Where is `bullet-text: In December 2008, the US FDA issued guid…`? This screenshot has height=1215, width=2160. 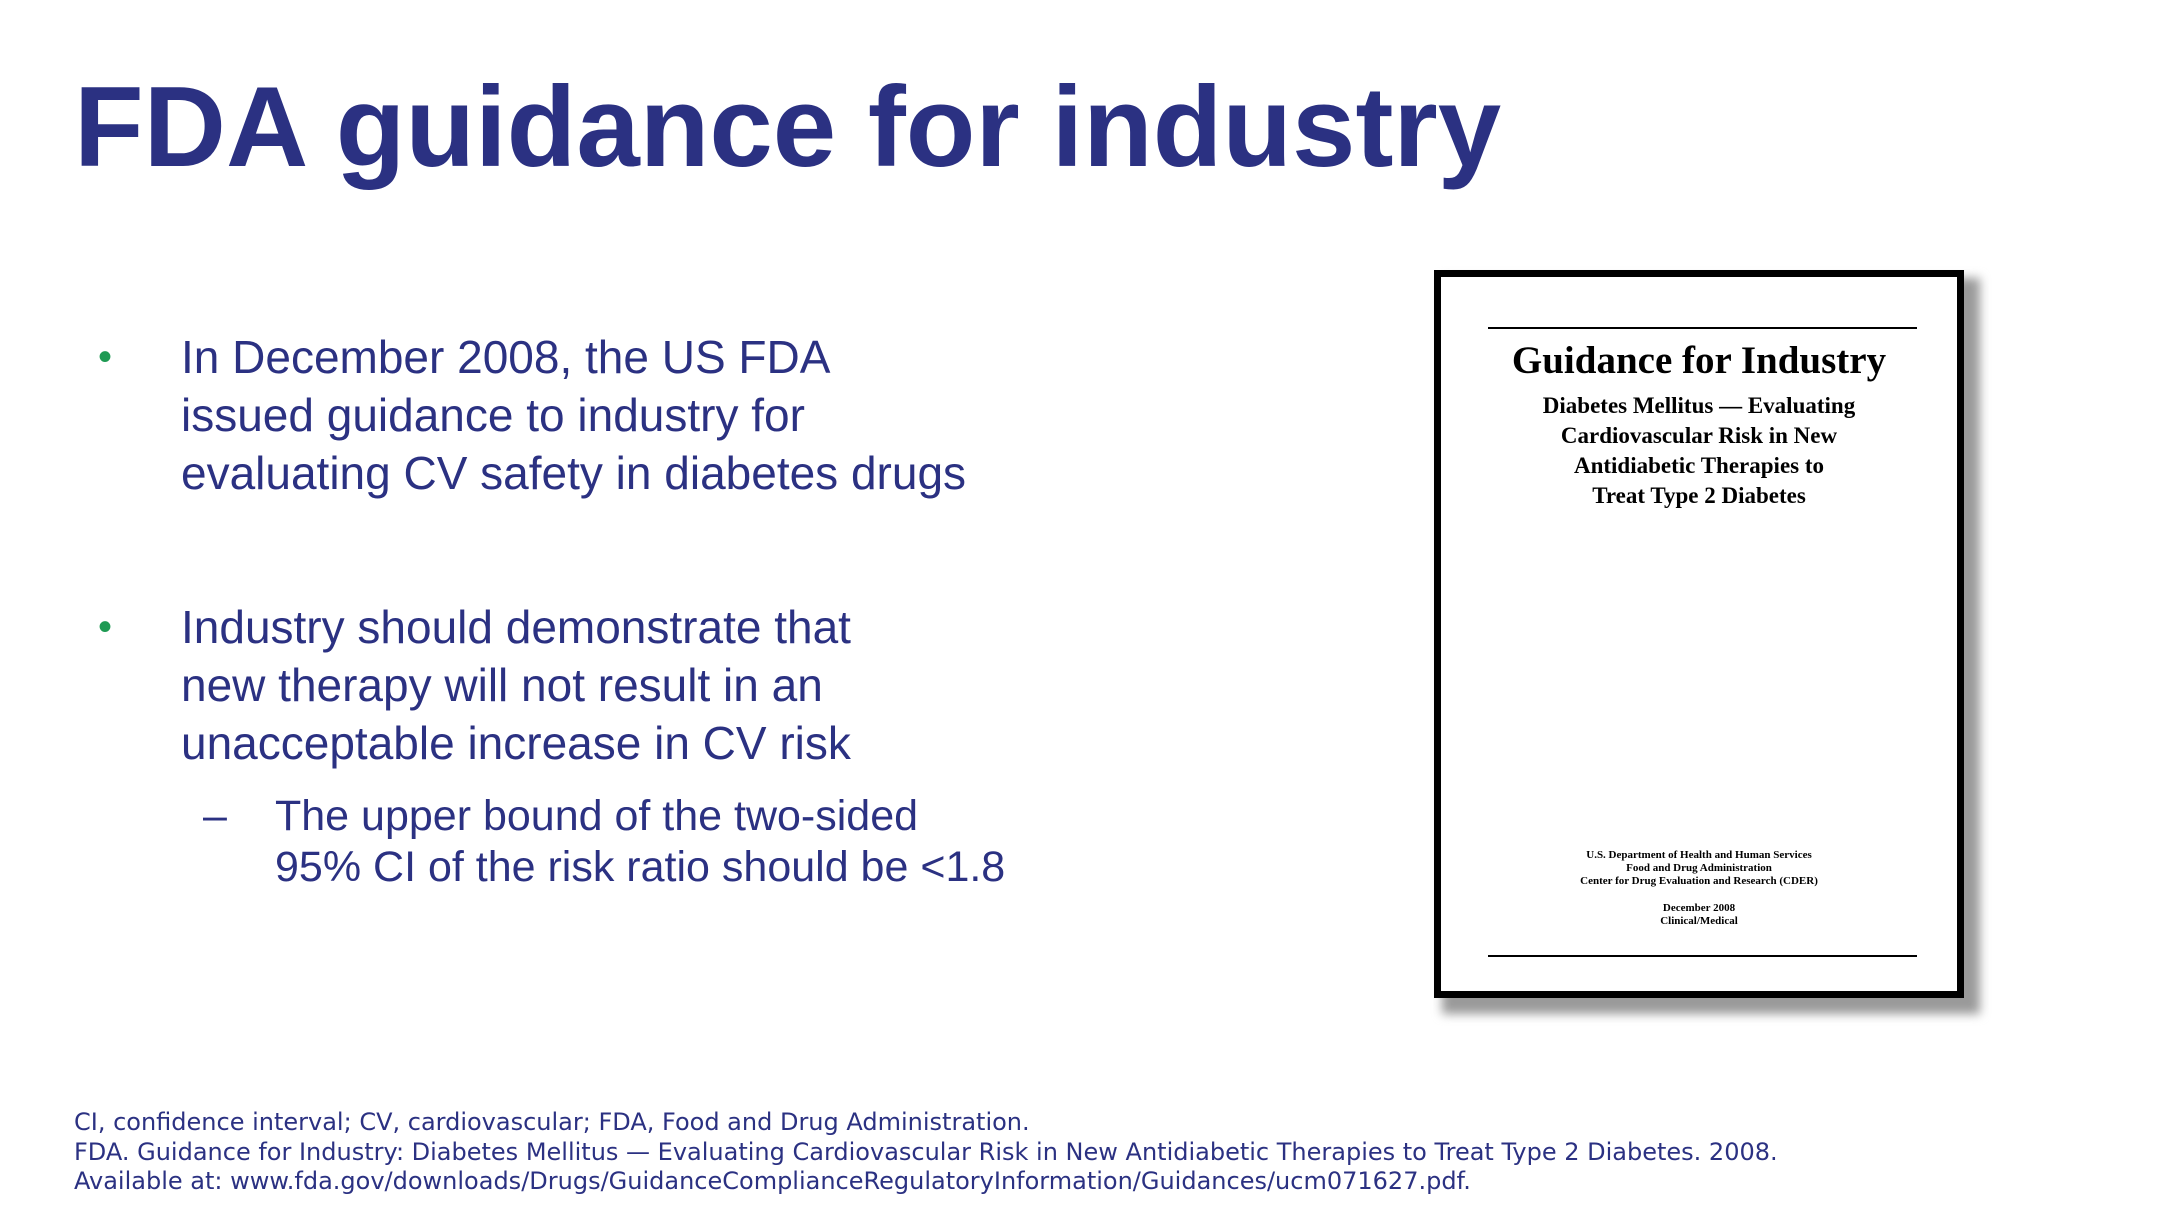 bullet-text: In December 2008, the US FDA issued guid… is located at coordinates (574, 415).